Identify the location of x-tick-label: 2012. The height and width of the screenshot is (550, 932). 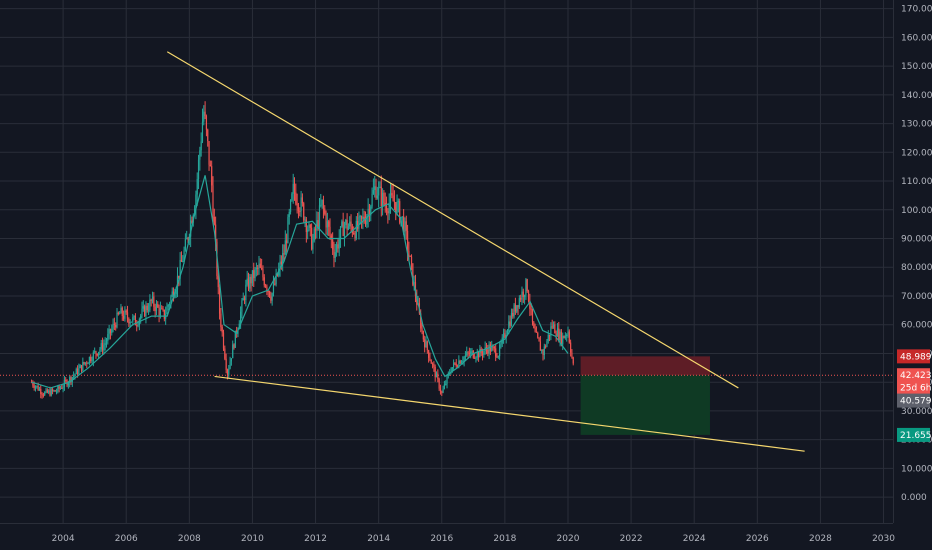
(315, 539).